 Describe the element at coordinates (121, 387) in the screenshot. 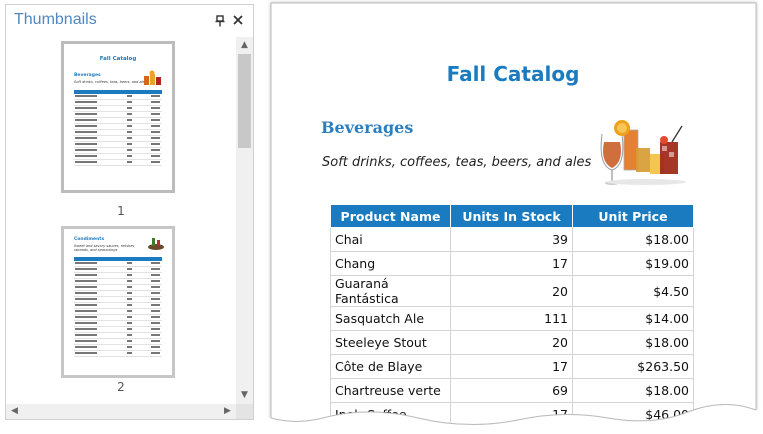

I see `thumbnail-page-number-2: 2` at that location.